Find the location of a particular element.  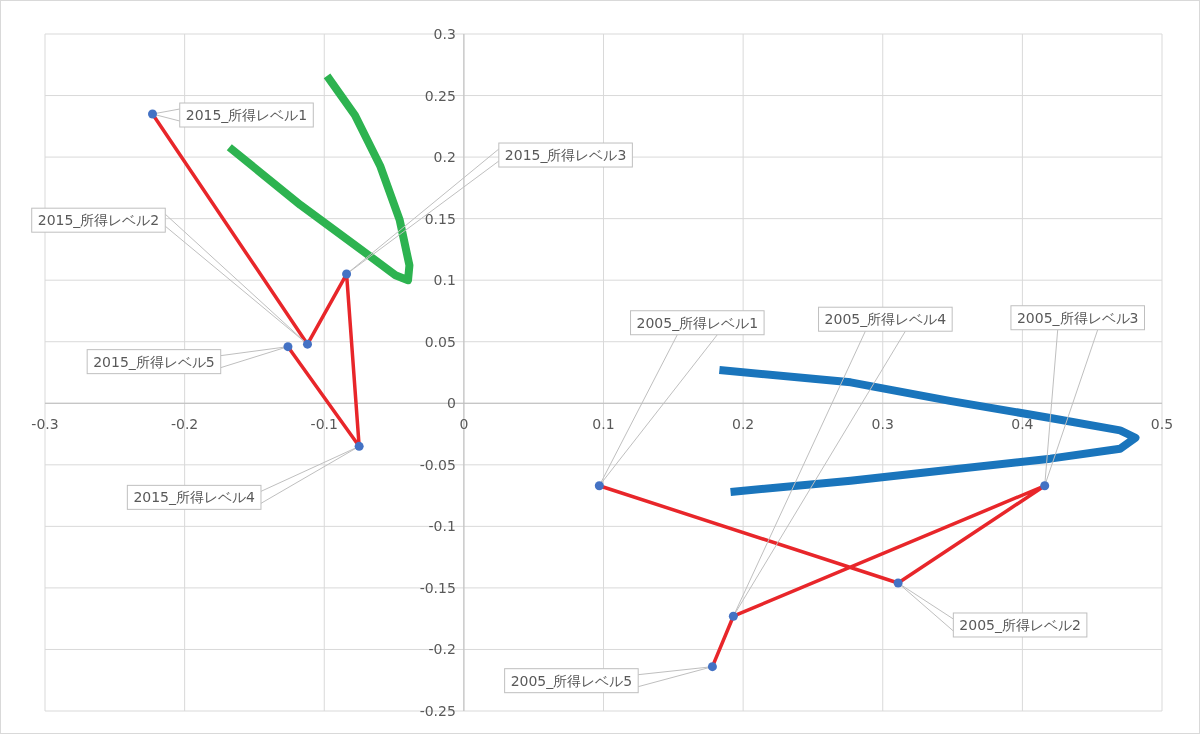

annotation: 2015_所得レベル1 is located at coordinates (246, 115).